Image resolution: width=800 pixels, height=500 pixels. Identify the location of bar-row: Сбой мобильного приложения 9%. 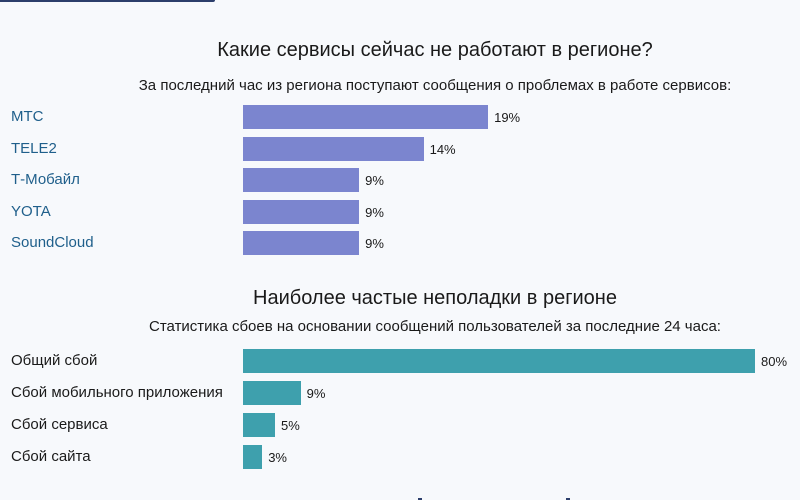
(400, 394).